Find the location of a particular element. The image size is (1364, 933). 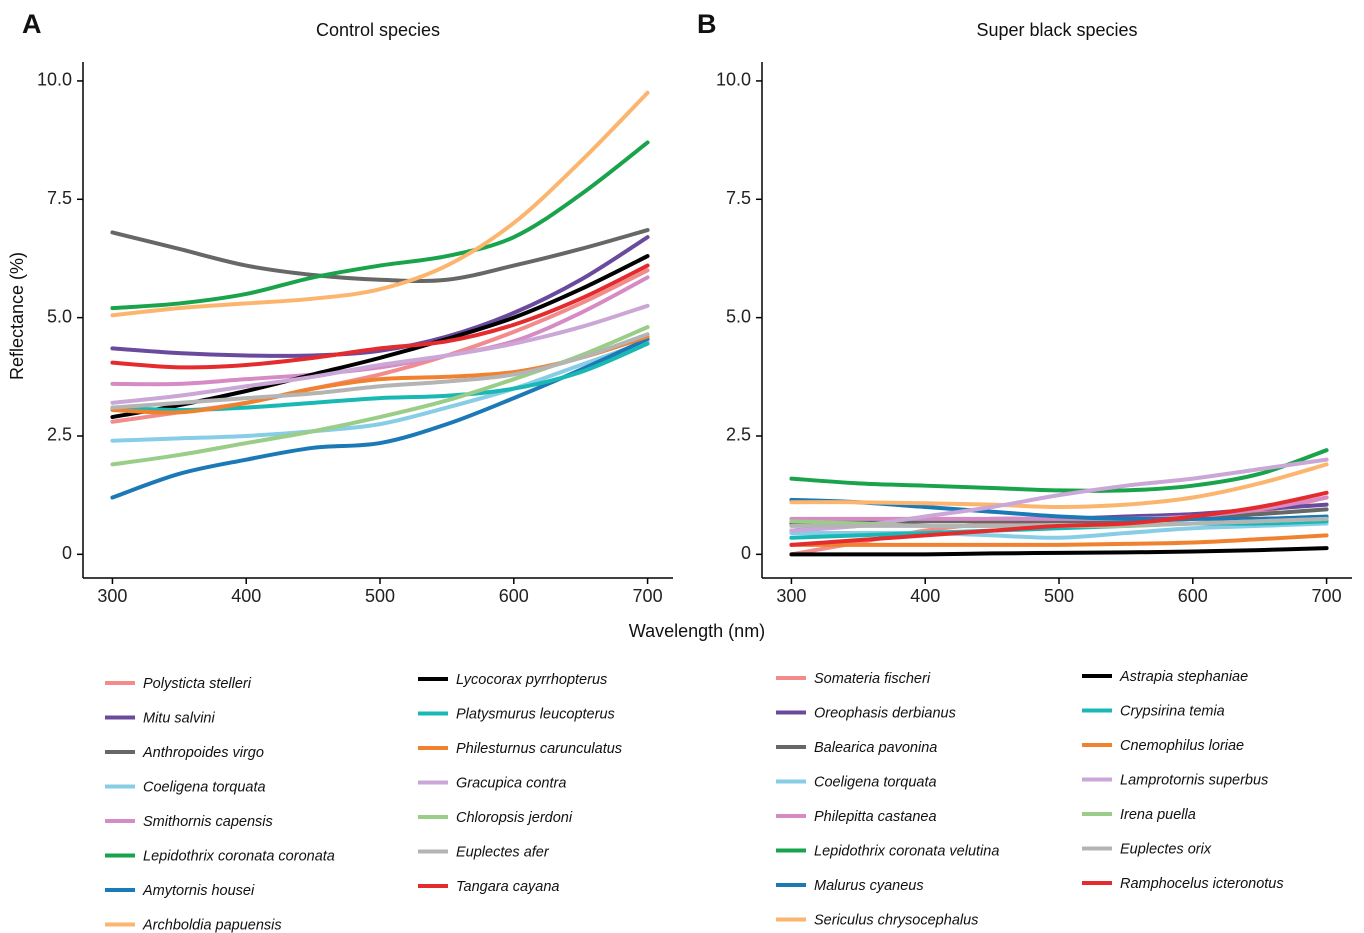

chart-title: Super black species is located at coordinates (1056, 30).